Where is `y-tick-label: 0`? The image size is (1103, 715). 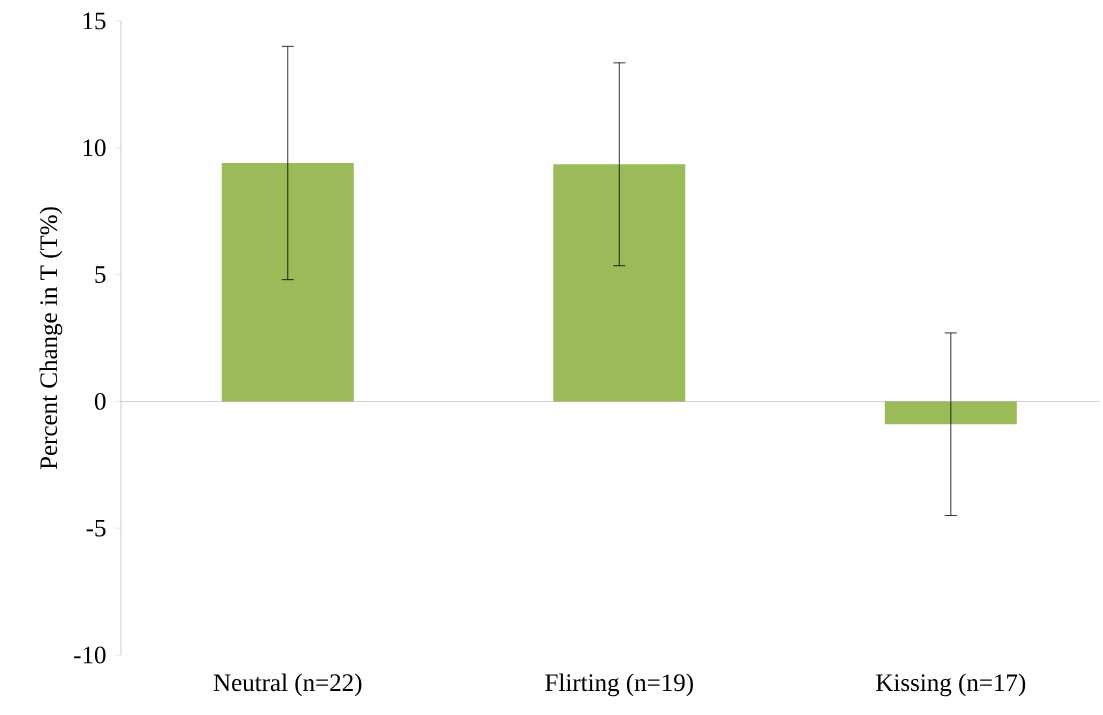
y-tick-label: 0 is located at coordinates (100, 401).